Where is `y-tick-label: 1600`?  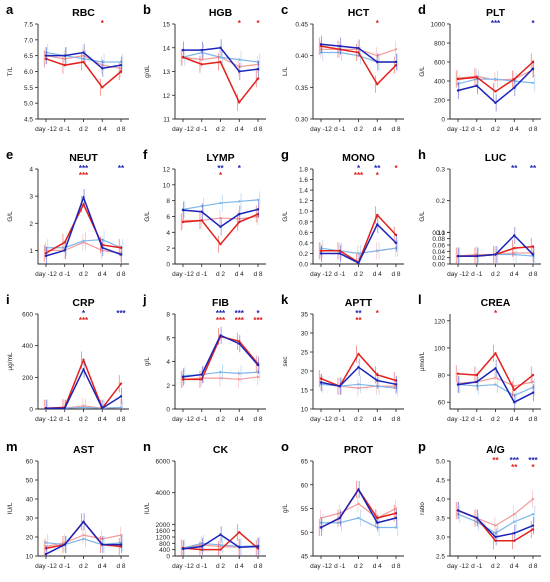
y-tick-label: 1600 is located at coordinates (163, 531).